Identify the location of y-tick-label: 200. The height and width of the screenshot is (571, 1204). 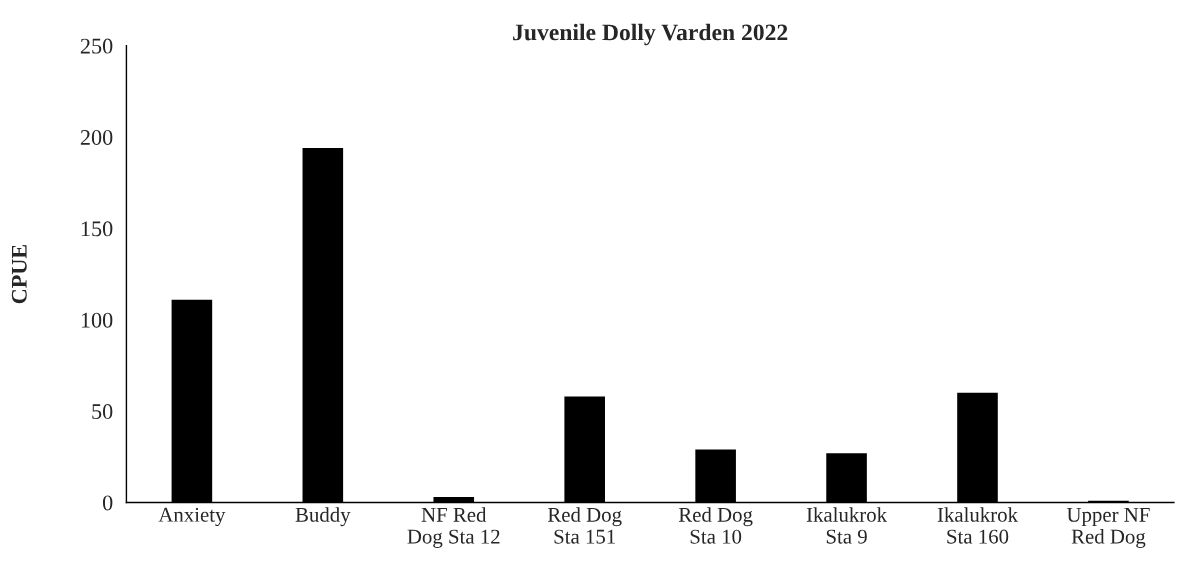
(96, 137).